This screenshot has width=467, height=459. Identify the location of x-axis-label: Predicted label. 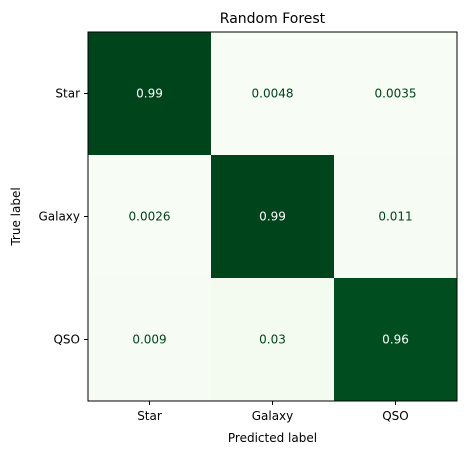
(272, 438).